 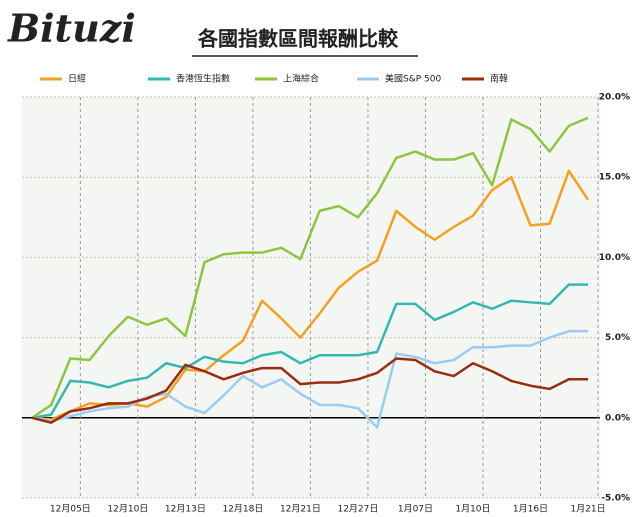 I want to click on legend-label: 日經, so click(x=77, y=79).